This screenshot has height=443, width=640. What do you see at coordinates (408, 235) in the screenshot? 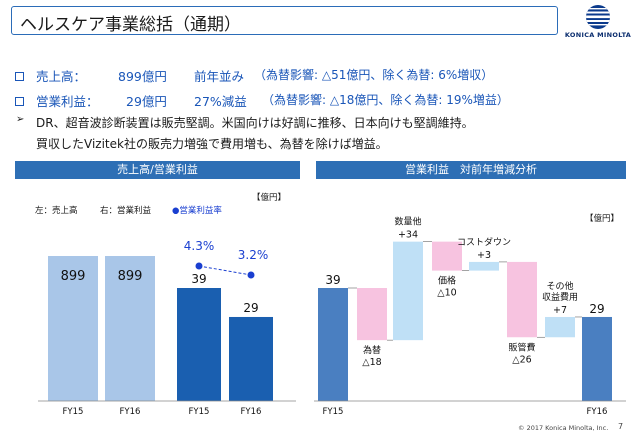
I see `waterfall-step-value: +34` at bounding box center [408, 235].